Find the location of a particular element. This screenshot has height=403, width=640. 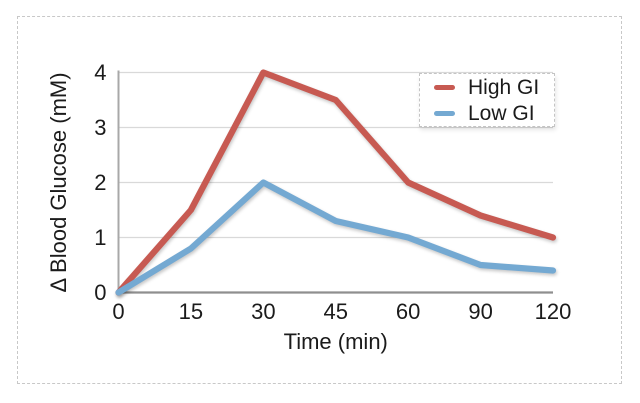

legend: High GI Low GI is located at coordinates (487, 100).